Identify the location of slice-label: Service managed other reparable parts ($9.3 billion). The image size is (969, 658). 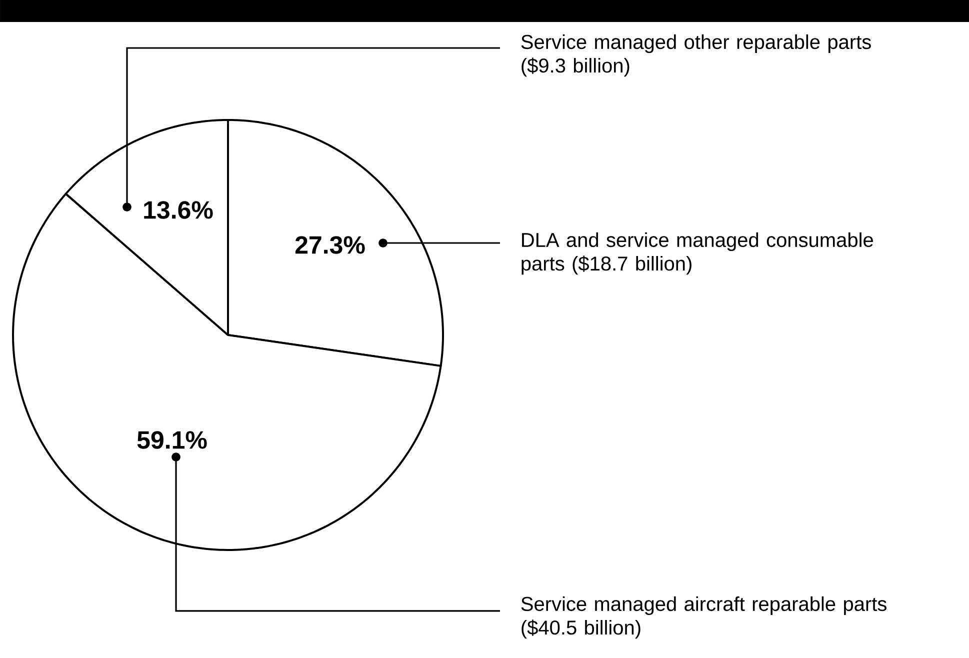
(696, 55).